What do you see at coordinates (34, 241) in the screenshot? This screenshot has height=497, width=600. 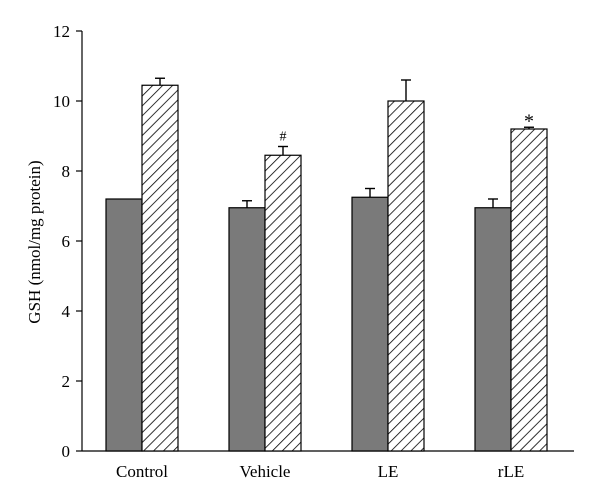 I see `y-axis-title: GSH (nmol/mg protein)` at bounding box center [34, 241].